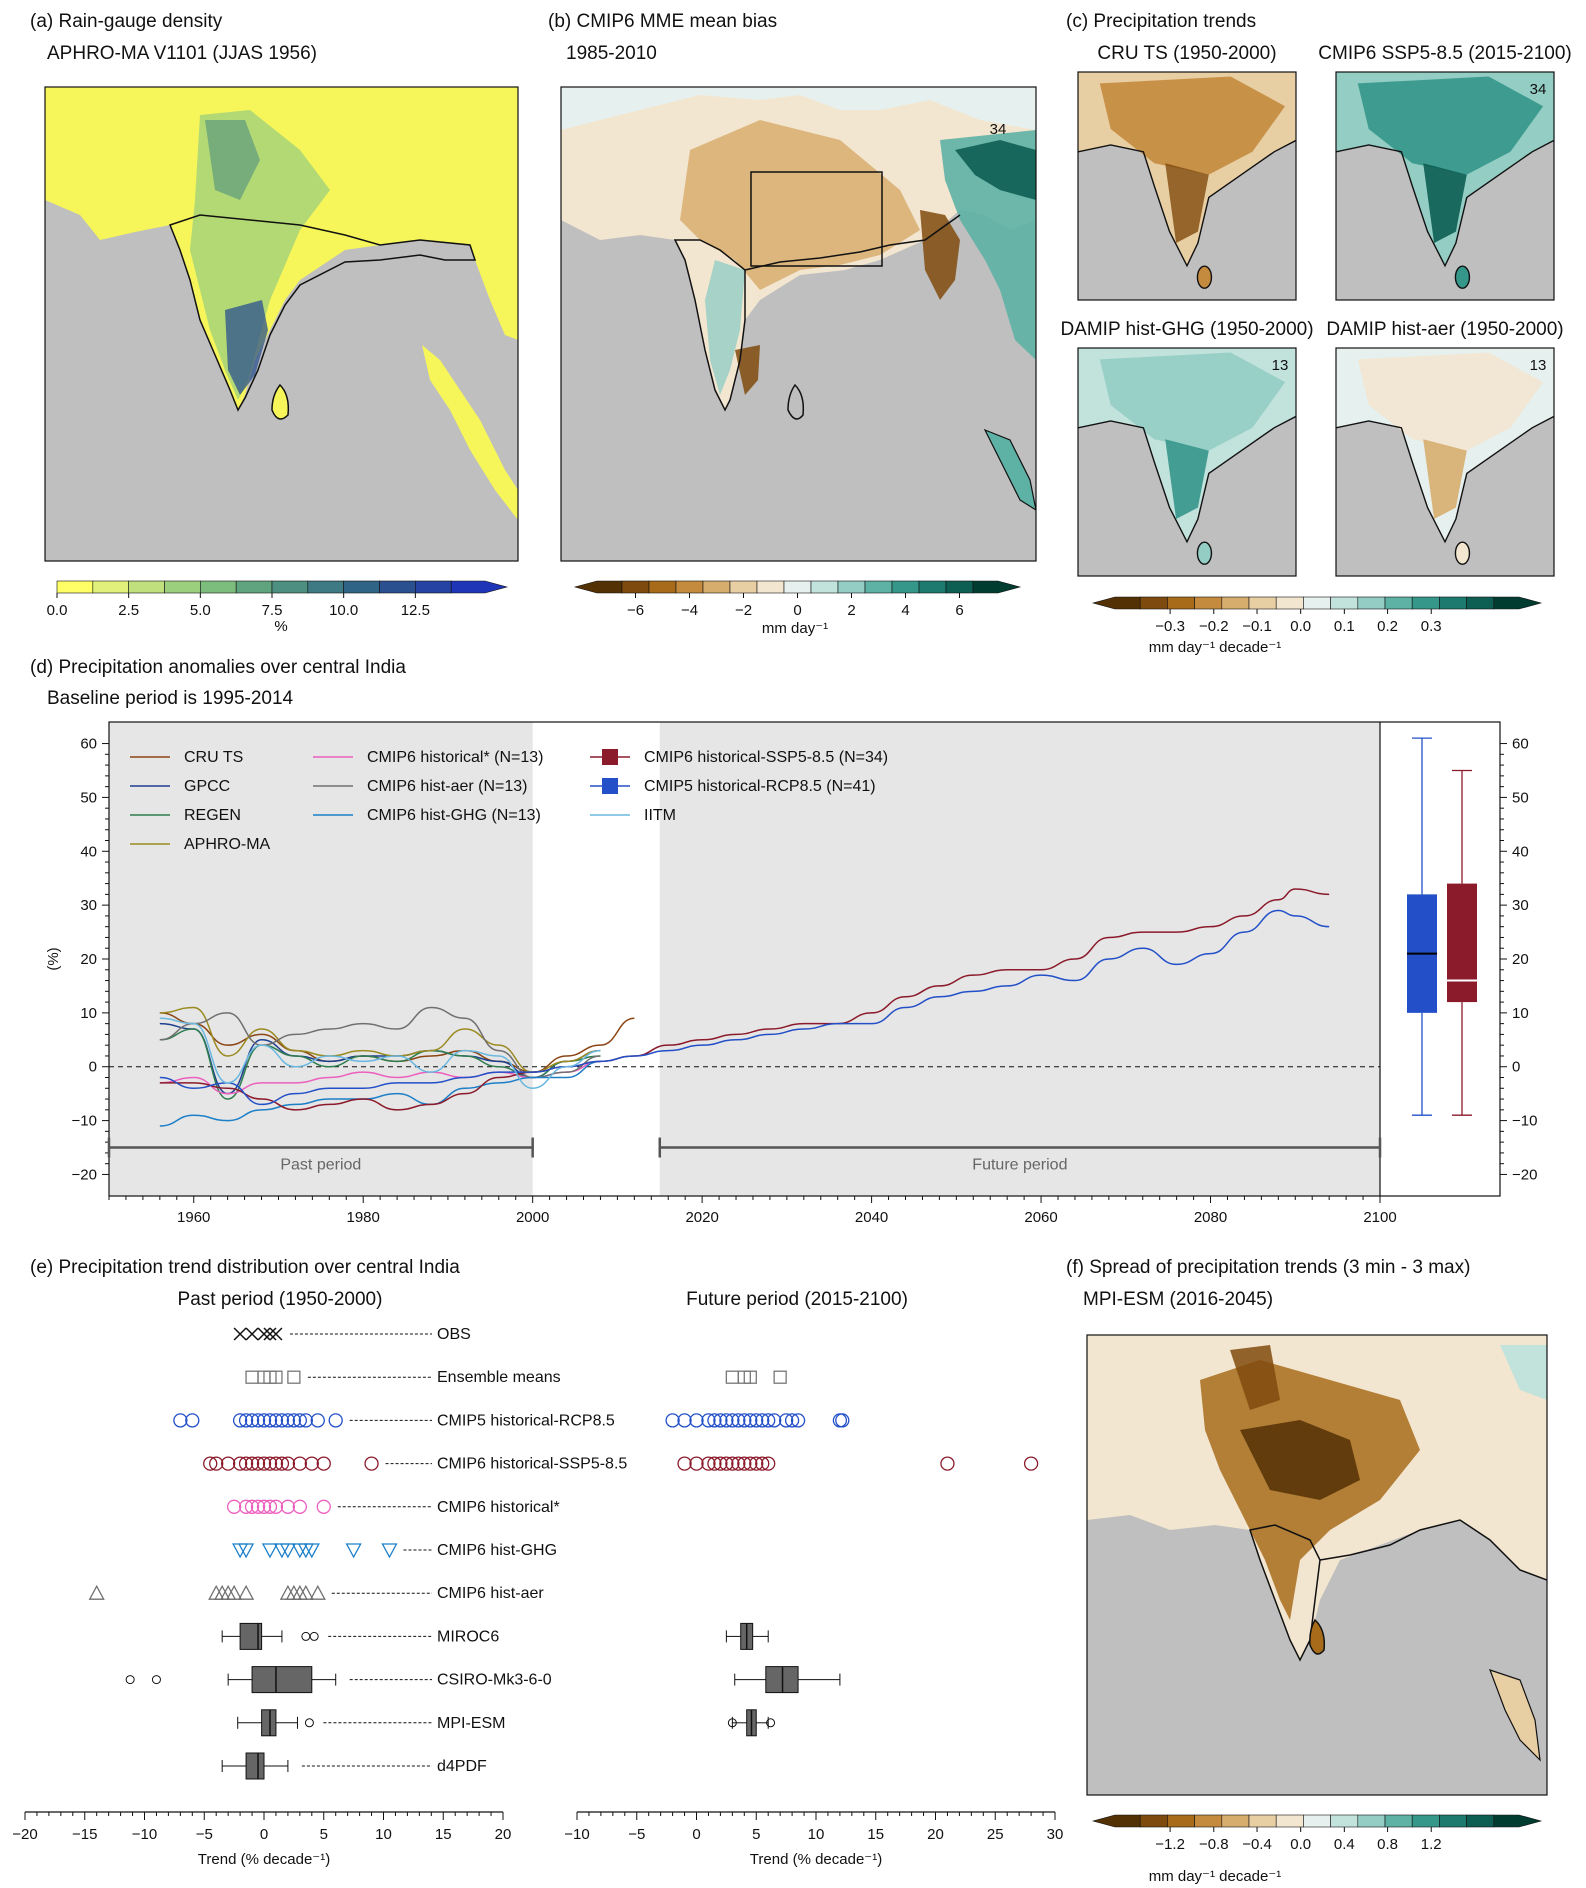  Describe the element at coordinates (1215, 1876) in the screenshot. I see `colorbar-f-unit: mm day⁻¹ decade⁻¹` at that location.